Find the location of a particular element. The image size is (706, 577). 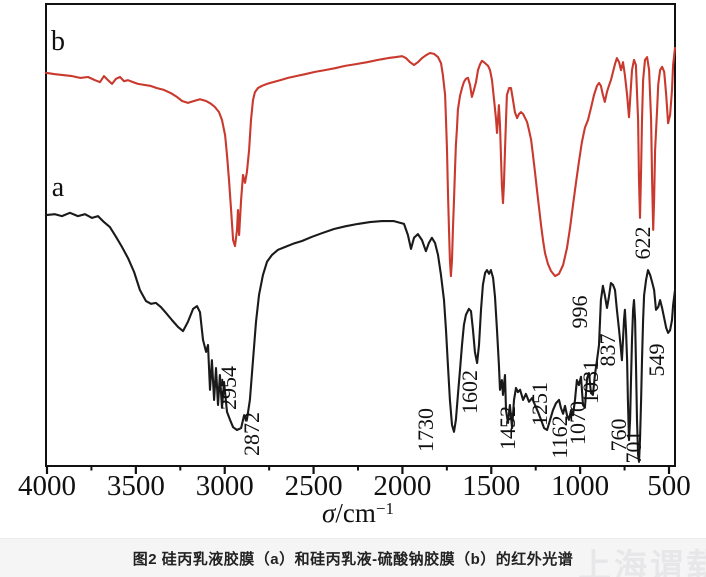

peak-label-2872: 2872 is located at coordinates (251, 434).